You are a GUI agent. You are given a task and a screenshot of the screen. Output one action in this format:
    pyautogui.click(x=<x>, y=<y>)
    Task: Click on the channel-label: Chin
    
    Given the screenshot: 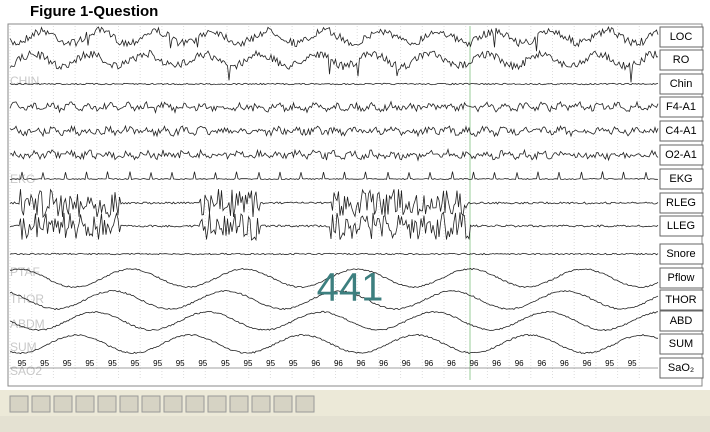 What is the action you would take?
    pyautogui.click(x=681, y=84)
    